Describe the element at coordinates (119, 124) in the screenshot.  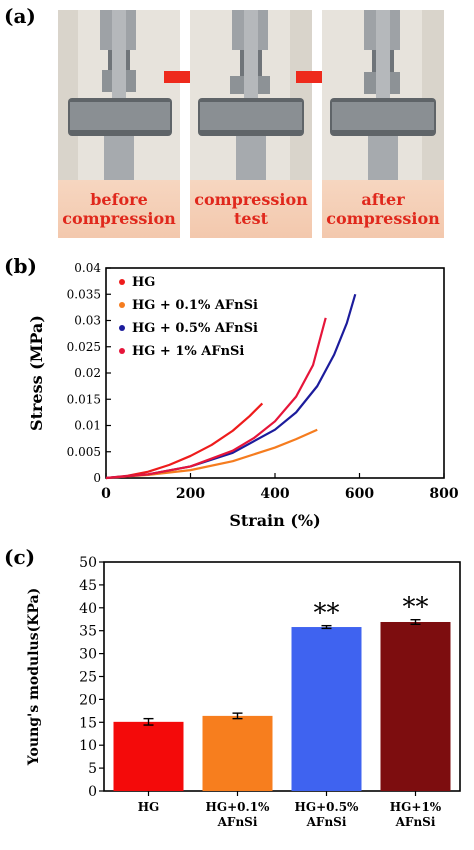
I see `photo-before-compression: before compression` at that location.